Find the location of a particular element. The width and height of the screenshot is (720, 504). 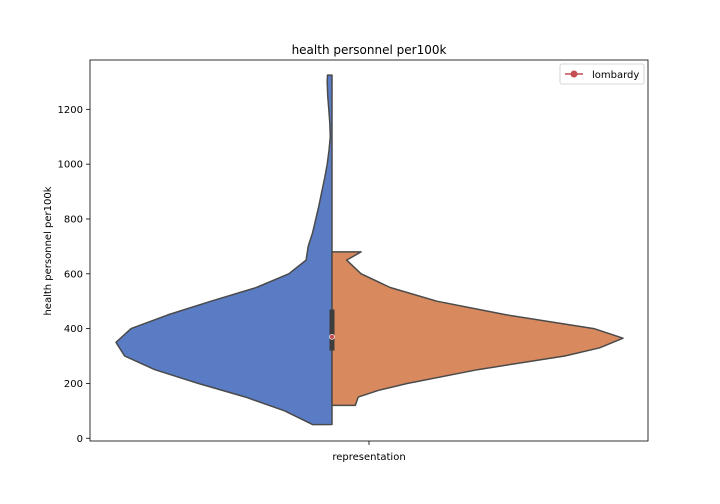

legend-label-lombardy: lombardy is located at coordinates (615, 75).